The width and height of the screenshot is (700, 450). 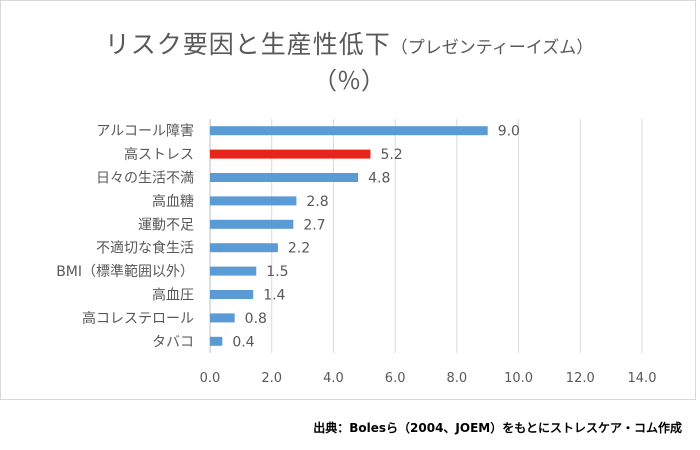 I want to click on data-label: 2.2, so click(x=299, y=249).